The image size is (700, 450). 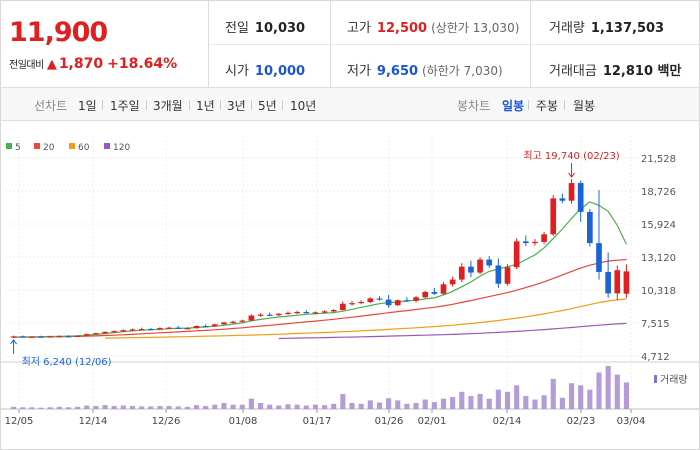 What do you see at coordinates (359, 28) in the screenshot?
I see `high-label: 고가` at bounding box center [359, 28].